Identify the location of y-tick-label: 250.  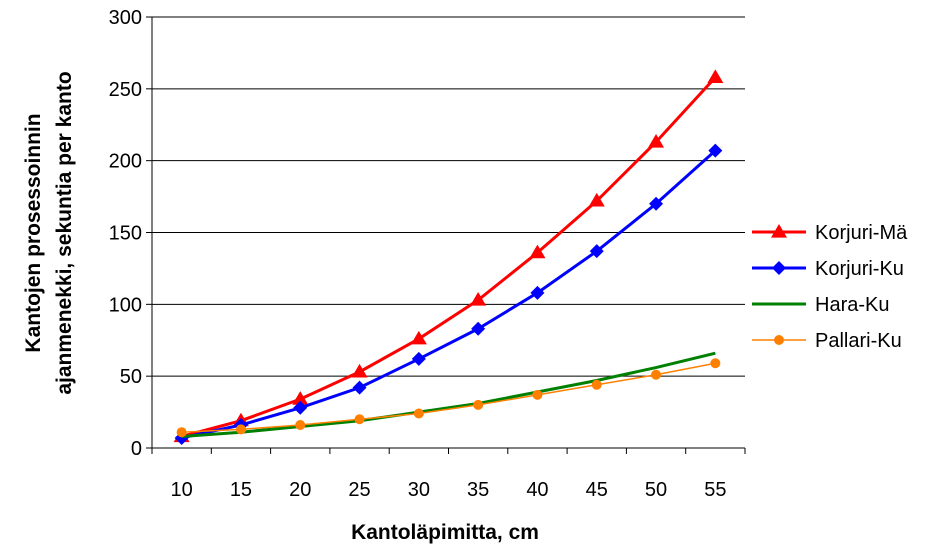
(125, 90).